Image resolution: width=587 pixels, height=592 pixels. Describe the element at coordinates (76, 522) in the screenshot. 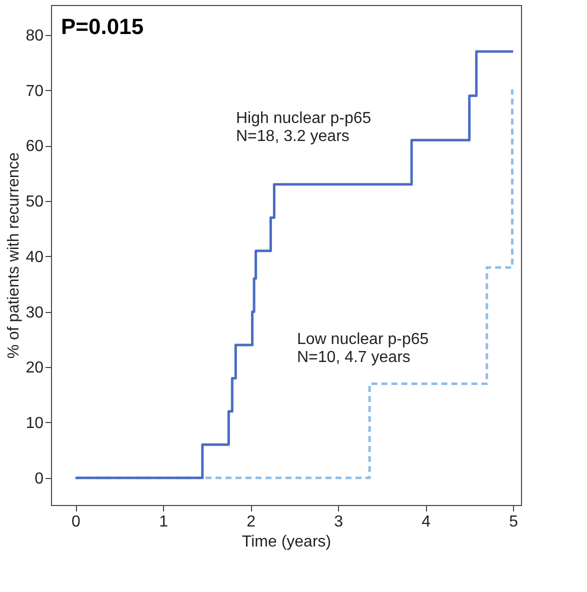

I see `x-tick-label: 0` at that location.